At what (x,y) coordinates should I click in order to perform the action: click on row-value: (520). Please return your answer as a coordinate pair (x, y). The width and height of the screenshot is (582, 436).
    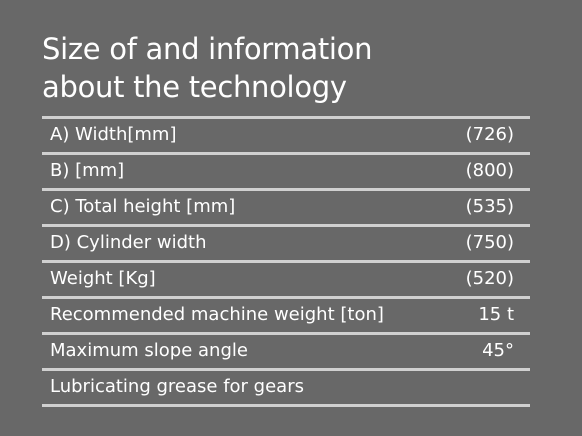
    Looking at the image, I should click on (489, 278).